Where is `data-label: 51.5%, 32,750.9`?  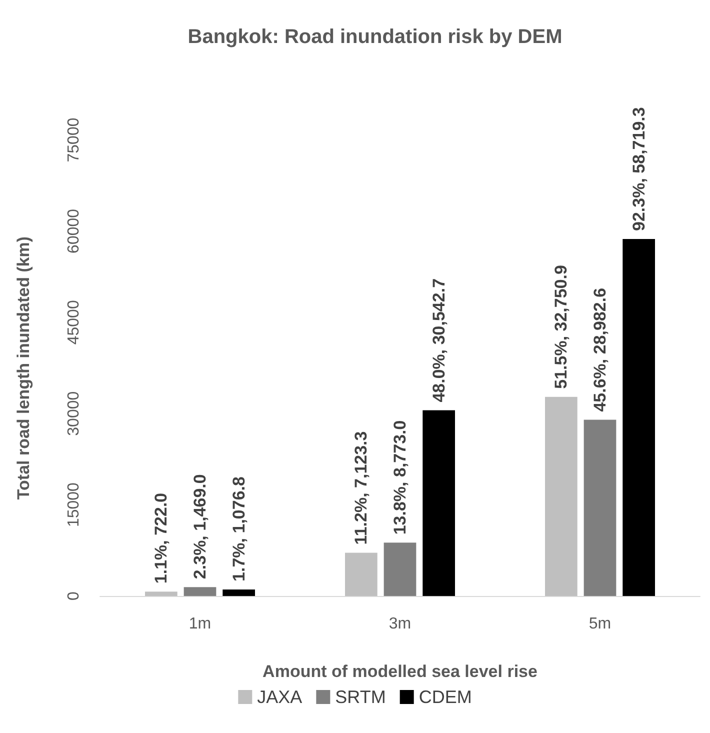 data-label: 51.5%, 32,750.9 is located at coordinates (561, 327).